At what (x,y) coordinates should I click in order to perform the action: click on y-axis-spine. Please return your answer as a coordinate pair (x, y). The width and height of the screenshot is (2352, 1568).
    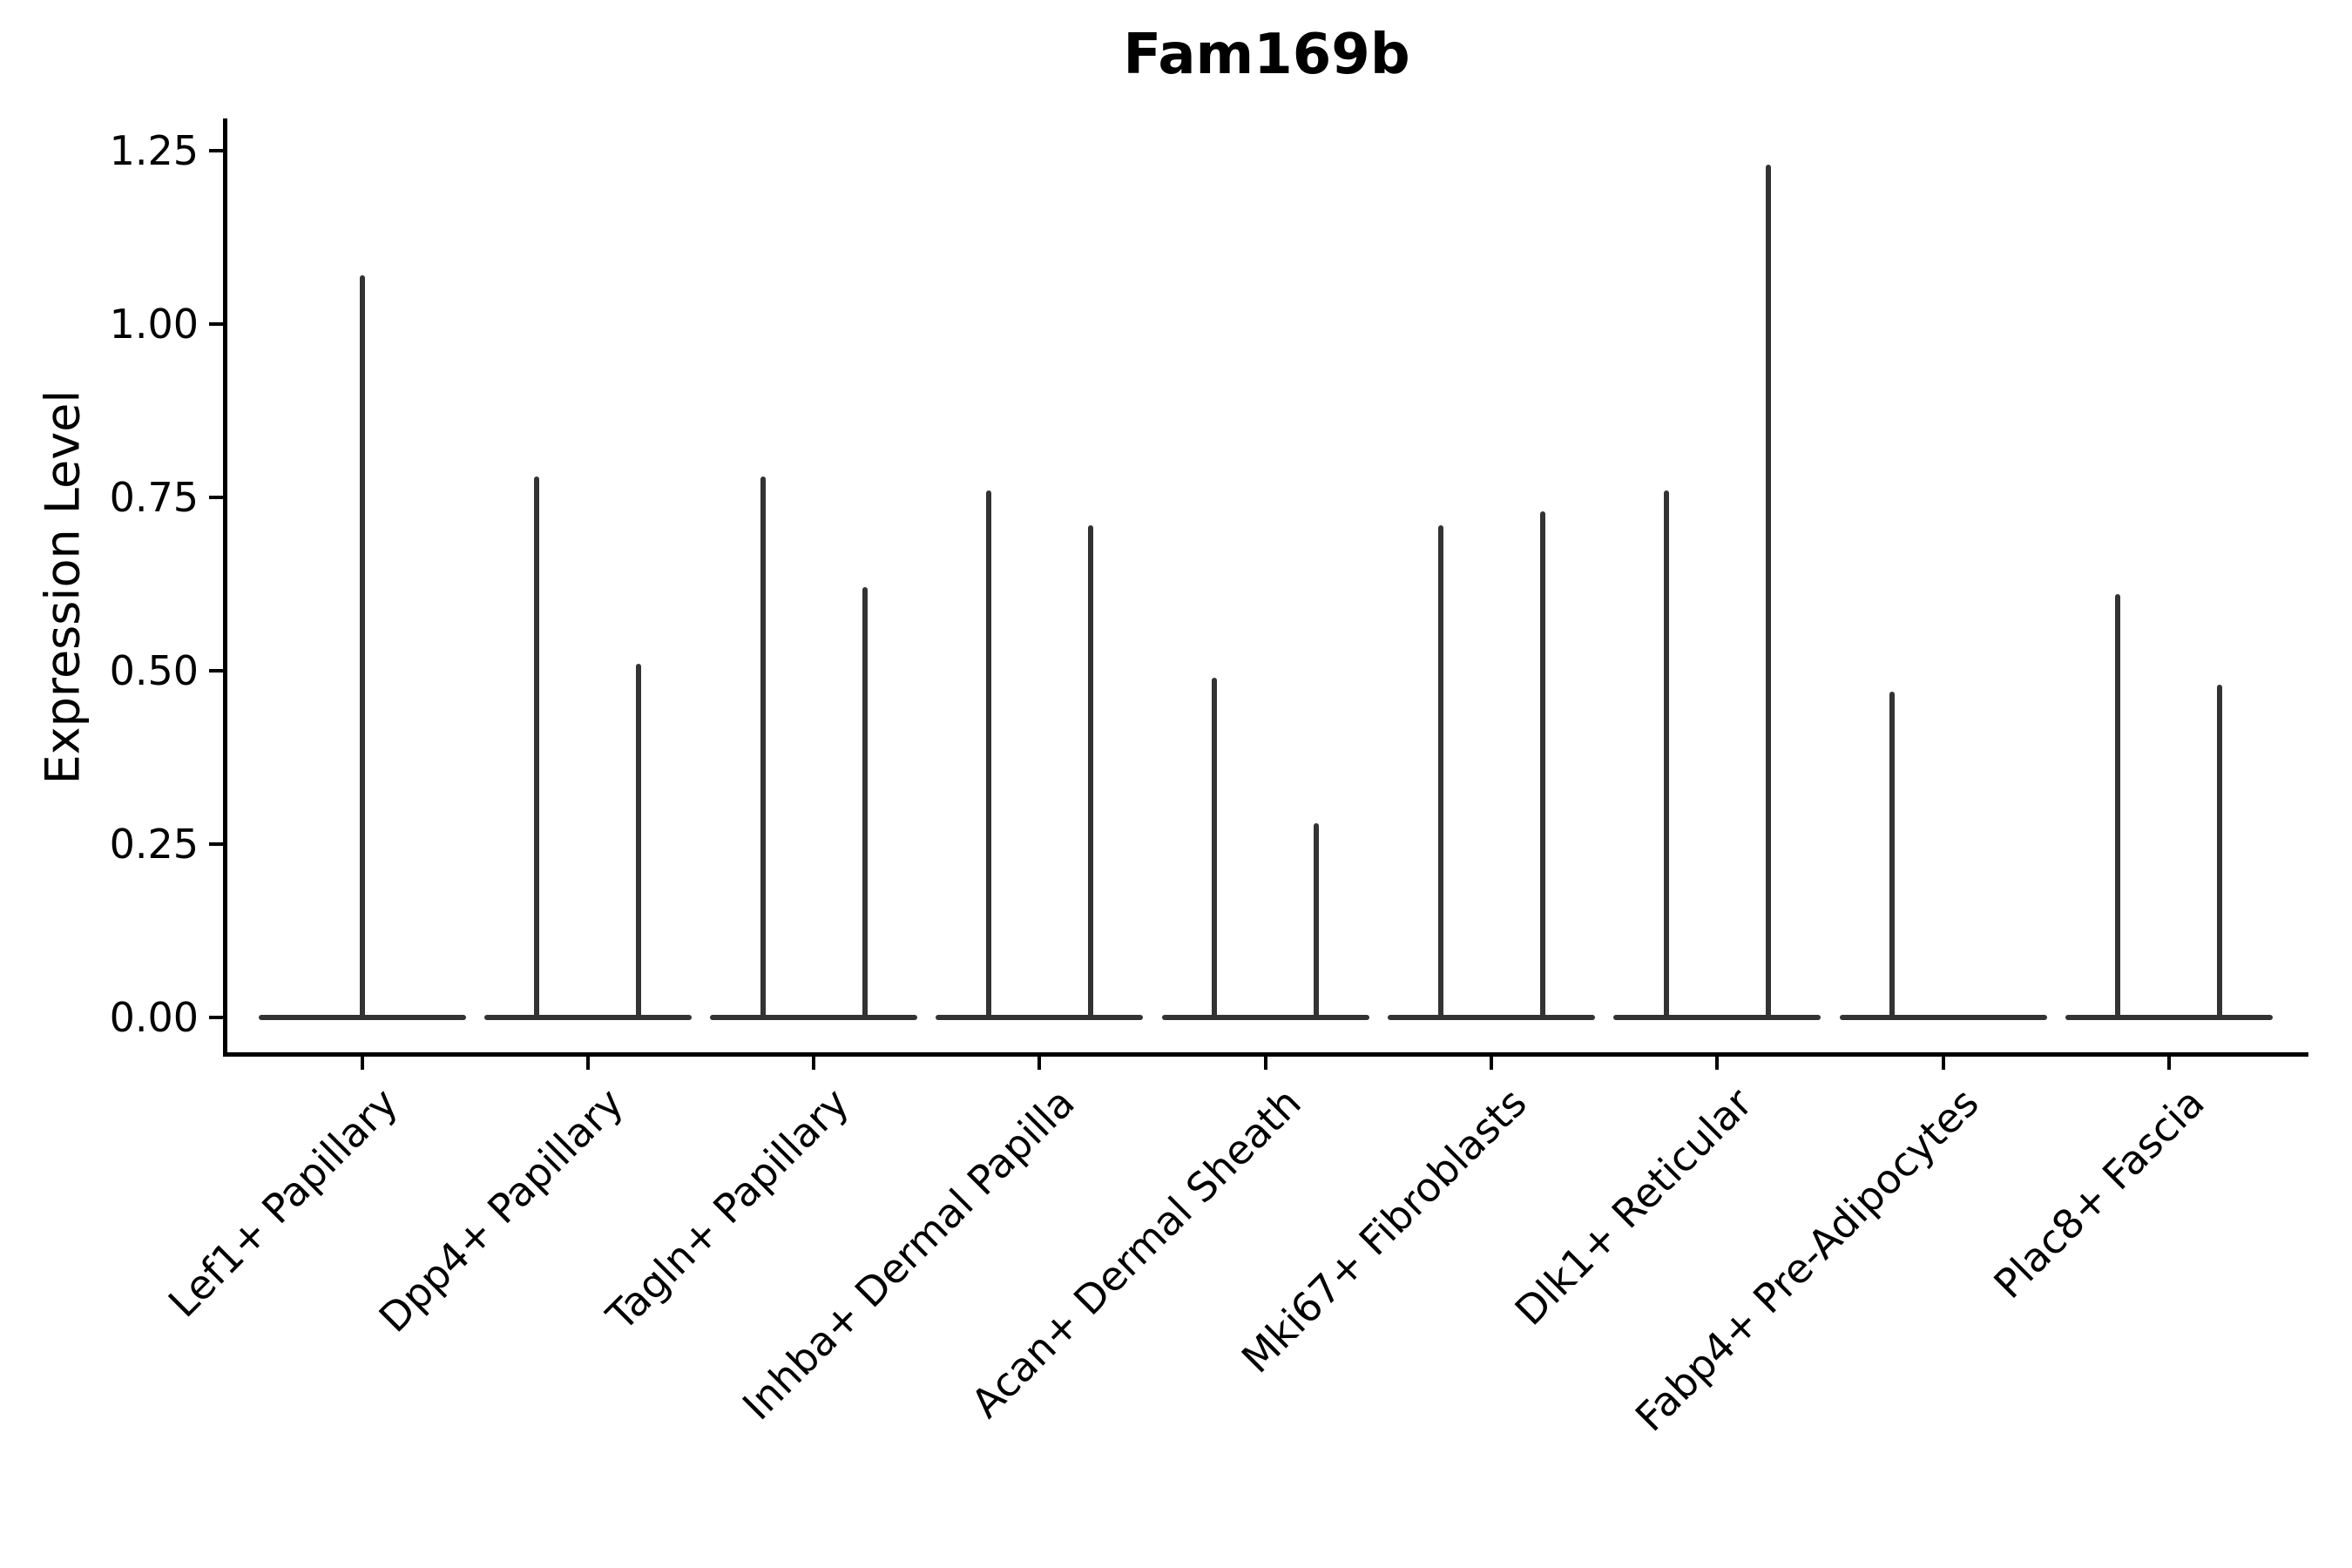
    Looking at the image, I should click on (225, 587).